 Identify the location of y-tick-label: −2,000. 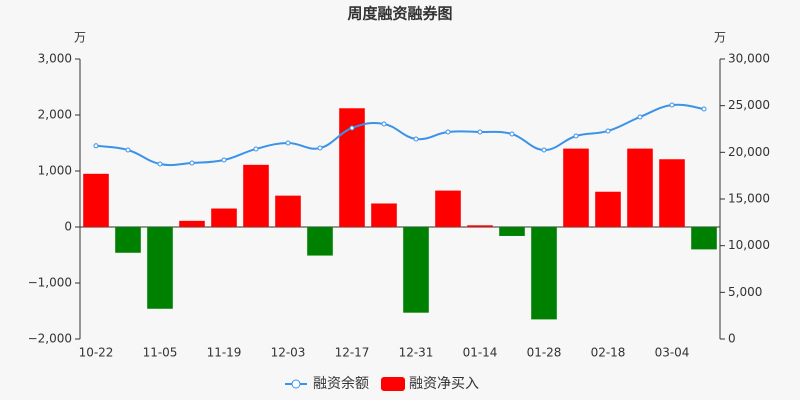
(50, 339).